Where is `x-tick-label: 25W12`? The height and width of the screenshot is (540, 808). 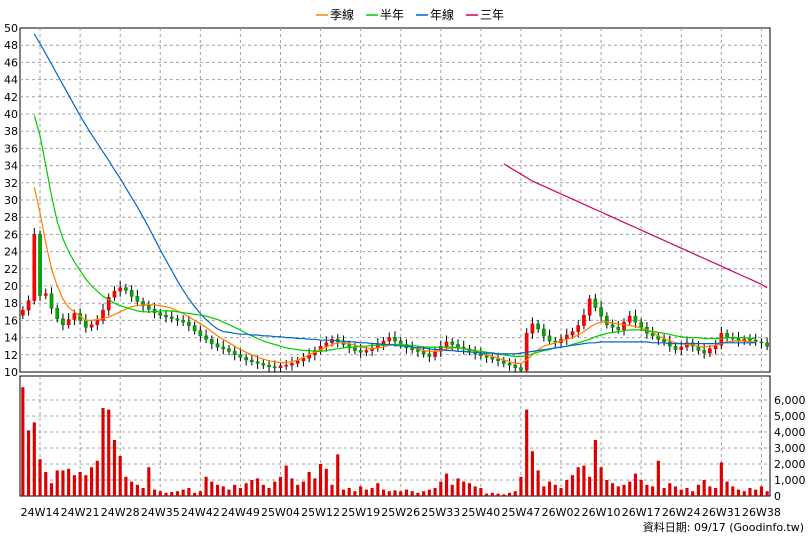
x-tick-label: 25W12 is located at coordinates (320, 512).